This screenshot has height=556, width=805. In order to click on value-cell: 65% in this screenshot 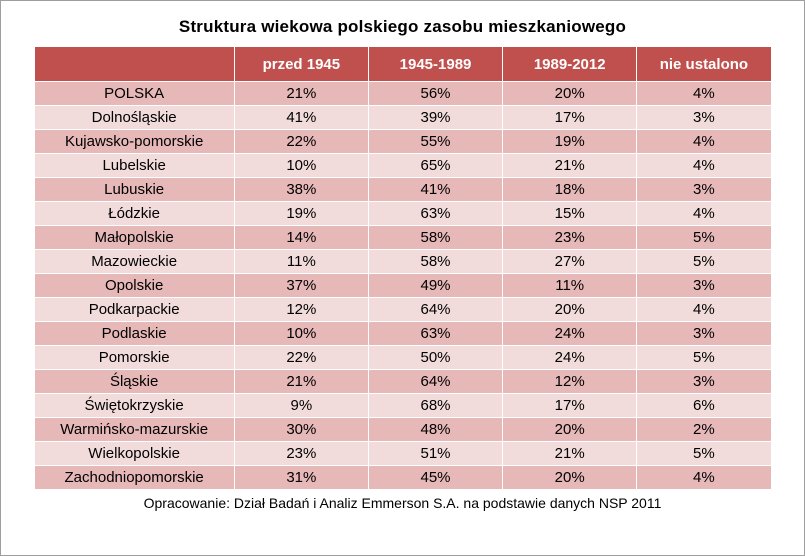, I will do `click(435, 165)`.